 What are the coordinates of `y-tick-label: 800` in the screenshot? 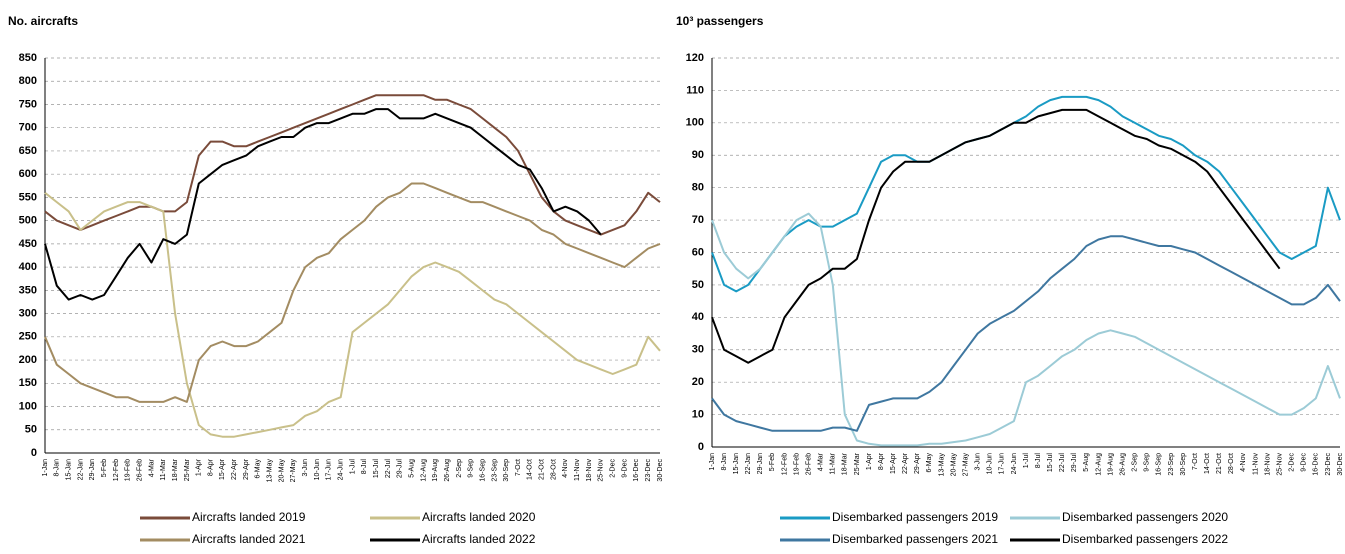 It's located at (28, 81).